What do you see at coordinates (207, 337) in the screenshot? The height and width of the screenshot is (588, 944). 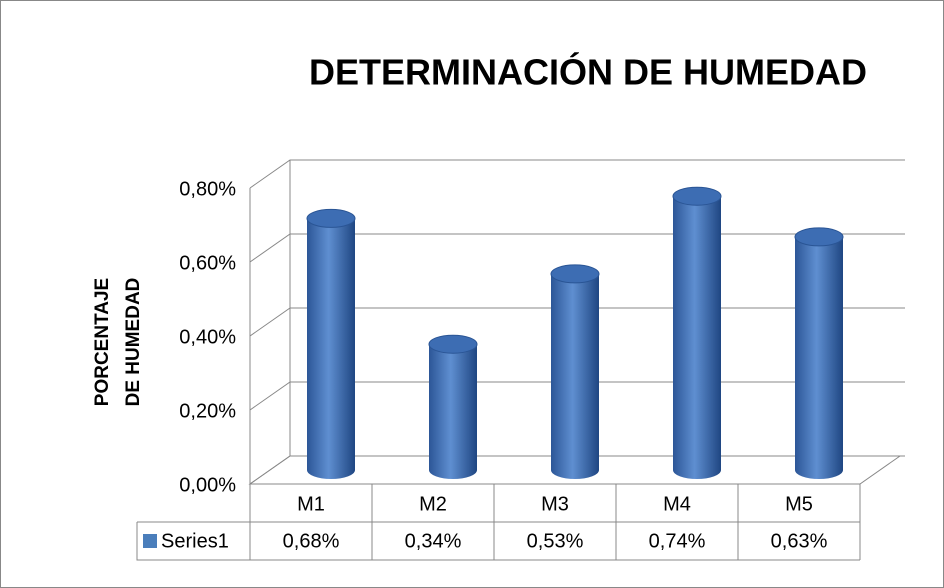 I see `y-tick-label: 0,40%` at bounding box center [207, 337].